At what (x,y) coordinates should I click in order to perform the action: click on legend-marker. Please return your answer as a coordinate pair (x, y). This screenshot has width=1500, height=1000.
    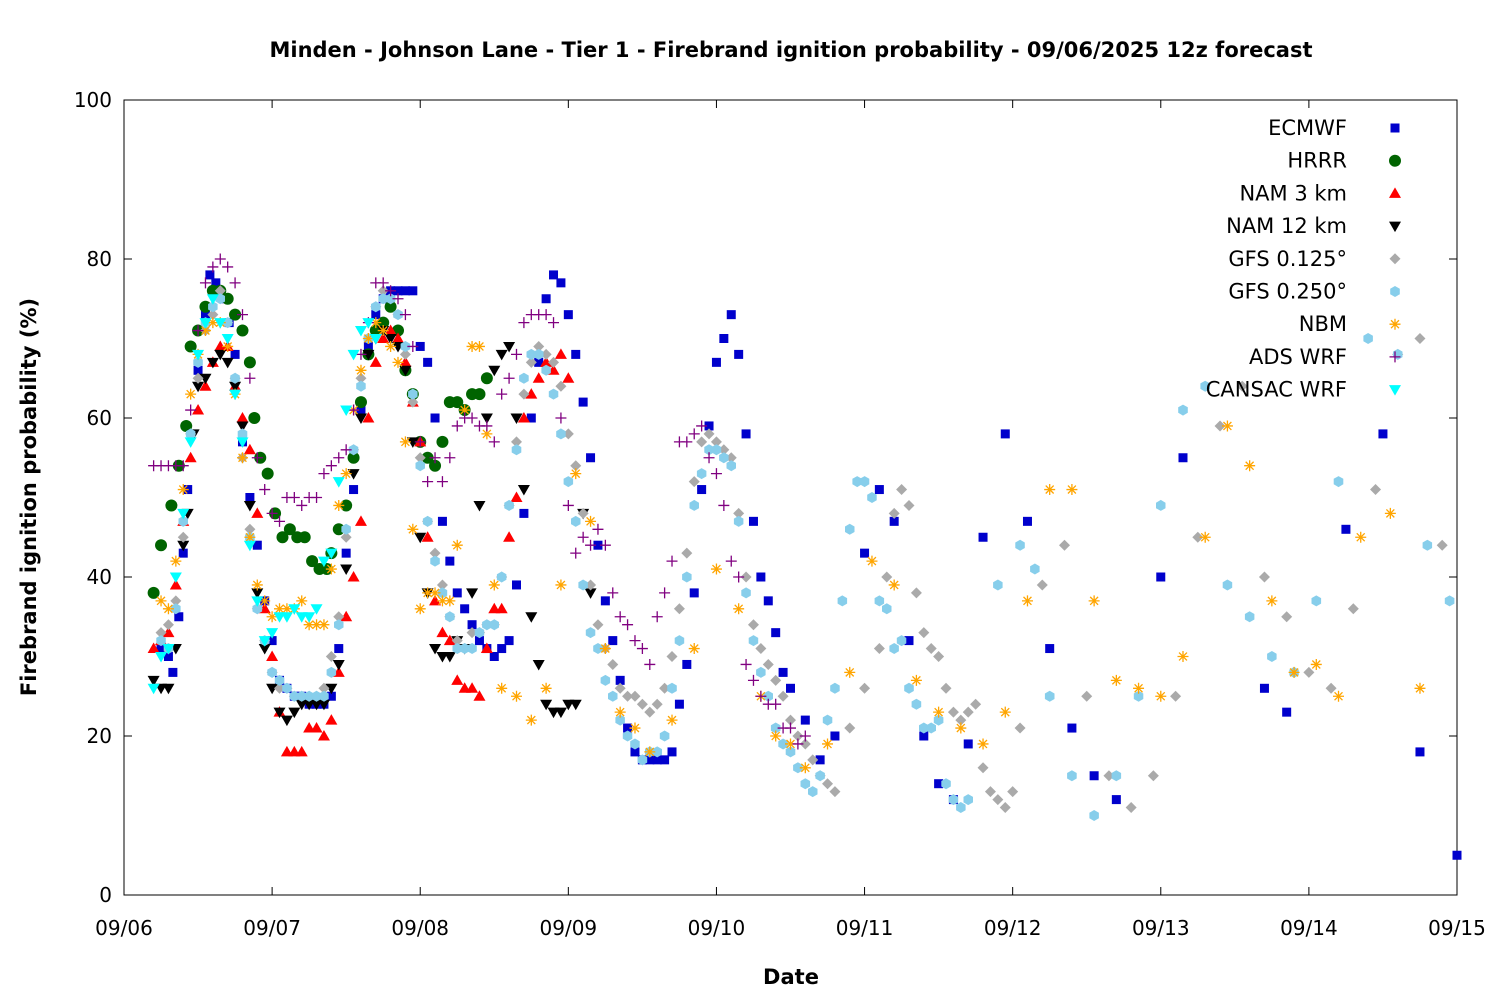
    Looking at the image, I should click on (1395, 291).